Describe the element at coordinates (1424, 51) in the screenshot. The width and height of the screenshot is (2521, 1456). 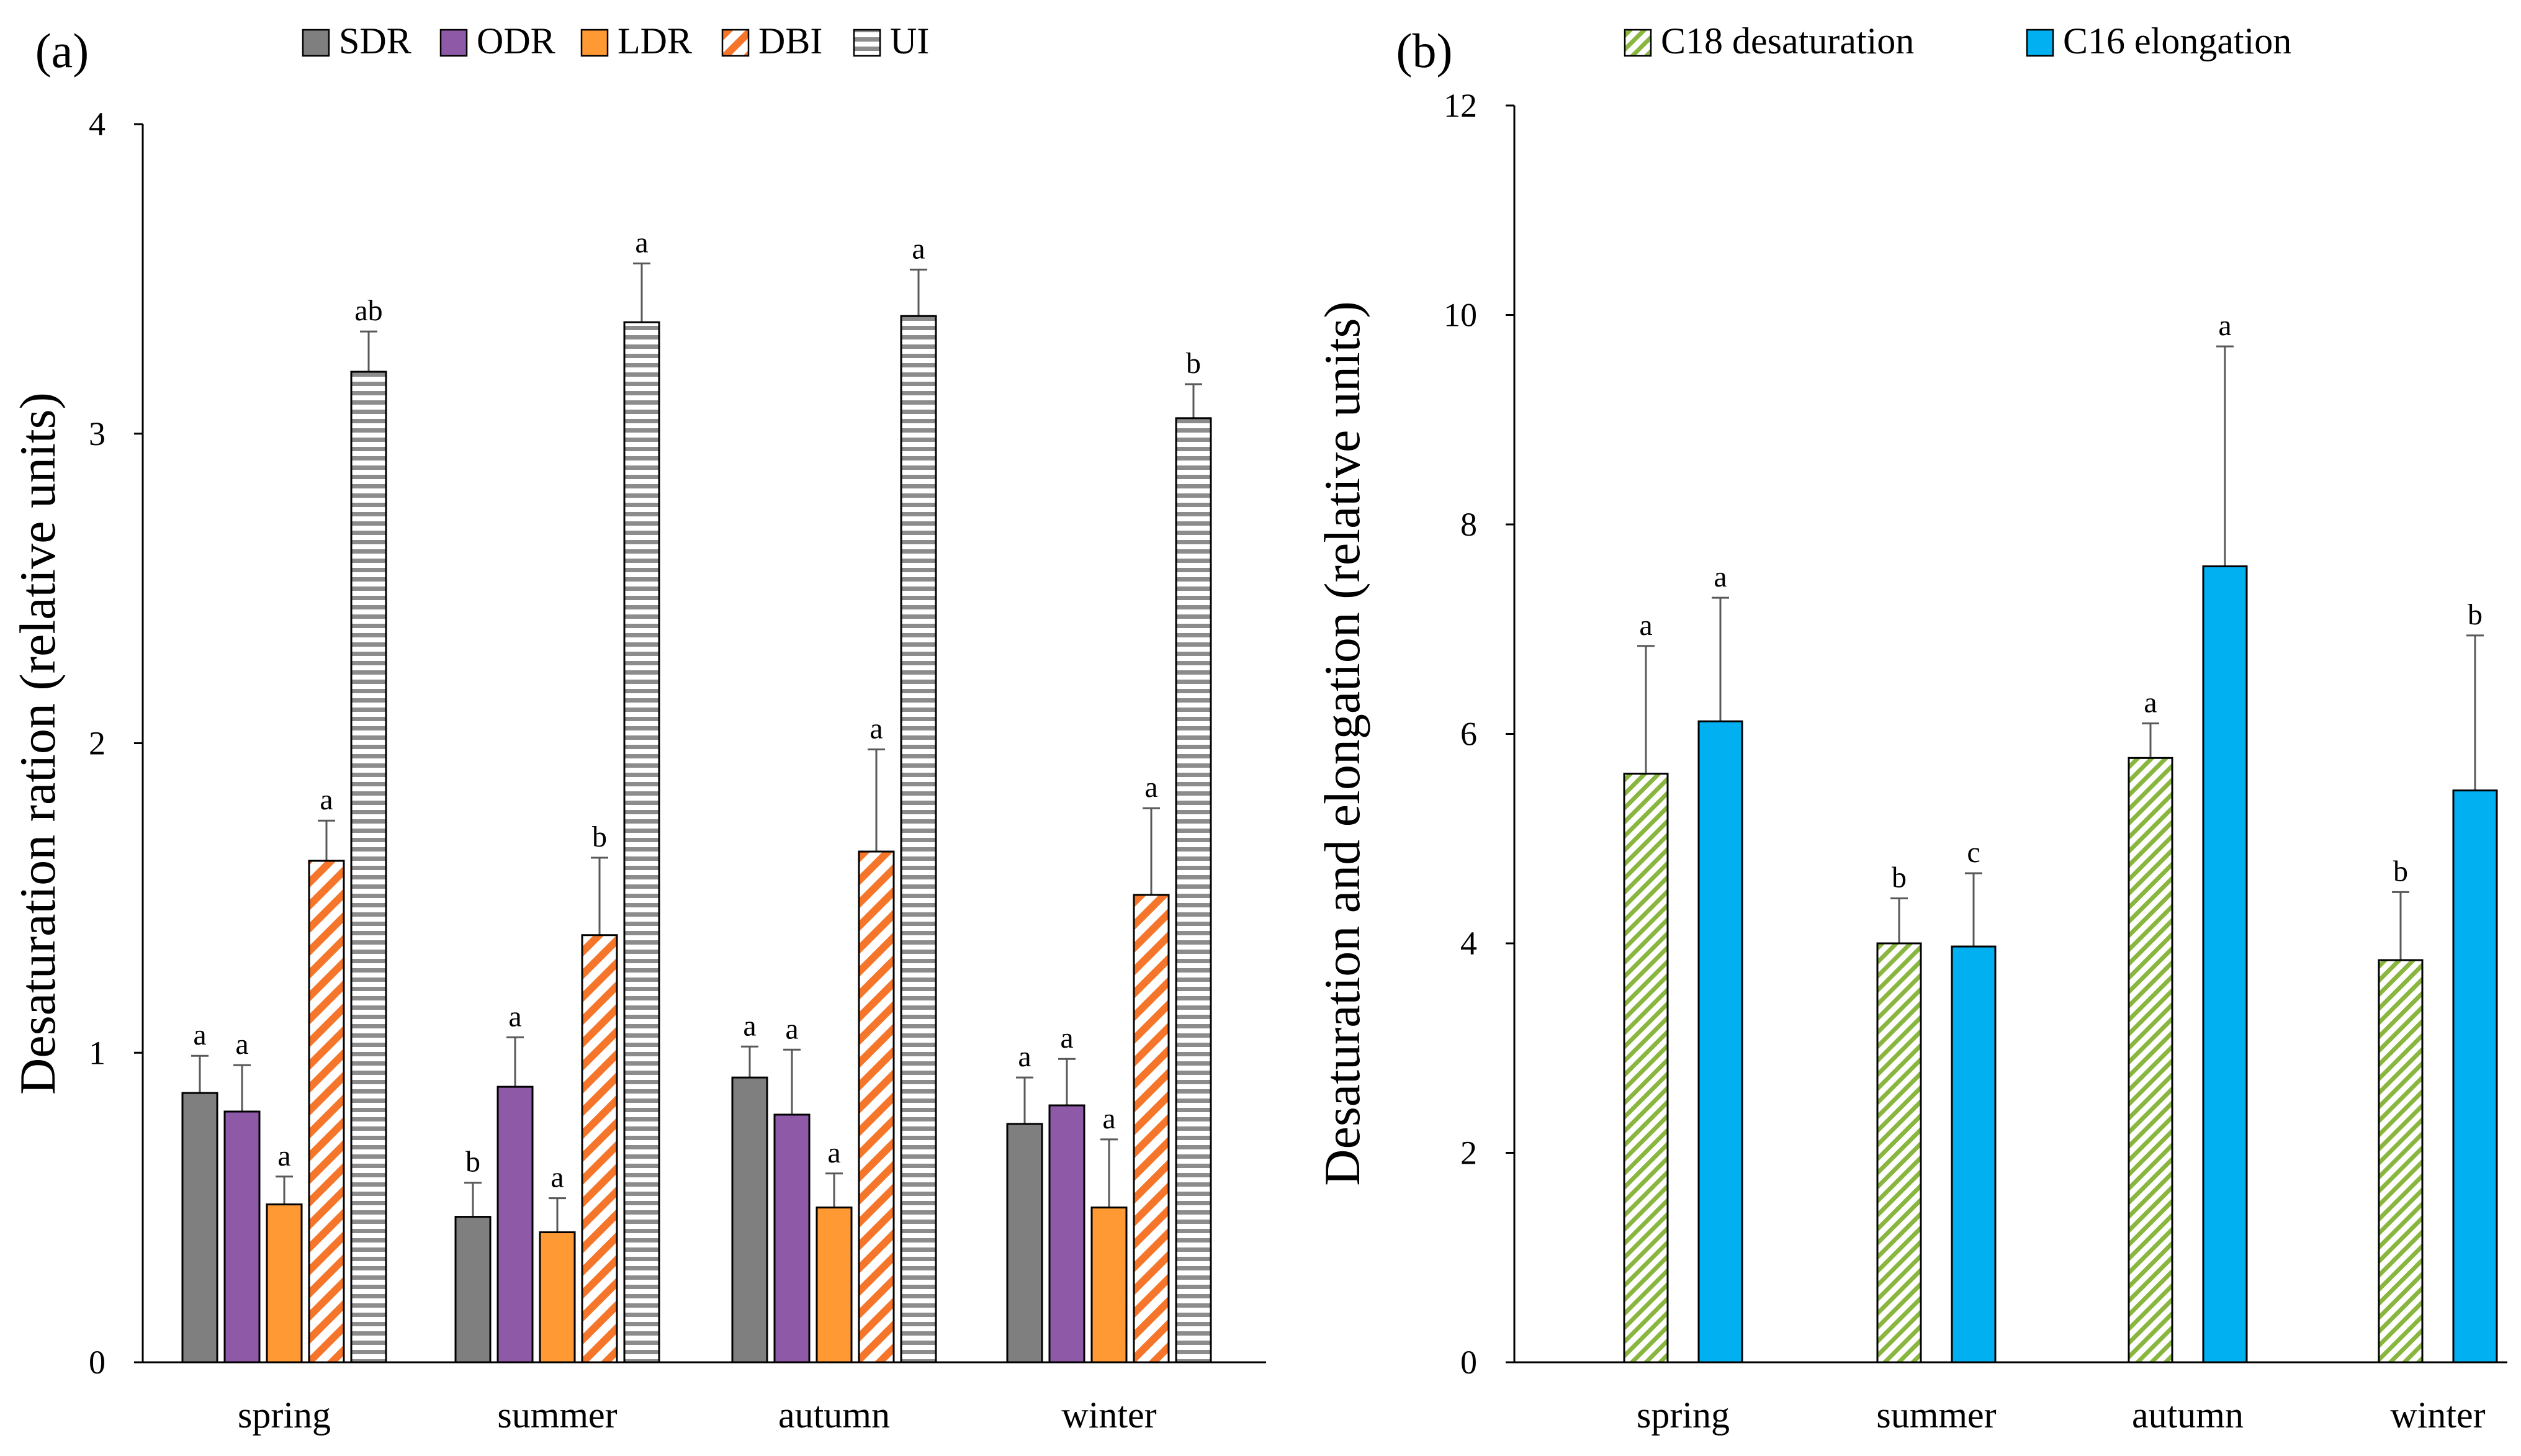
I see `panel-label: (b)` at that location.